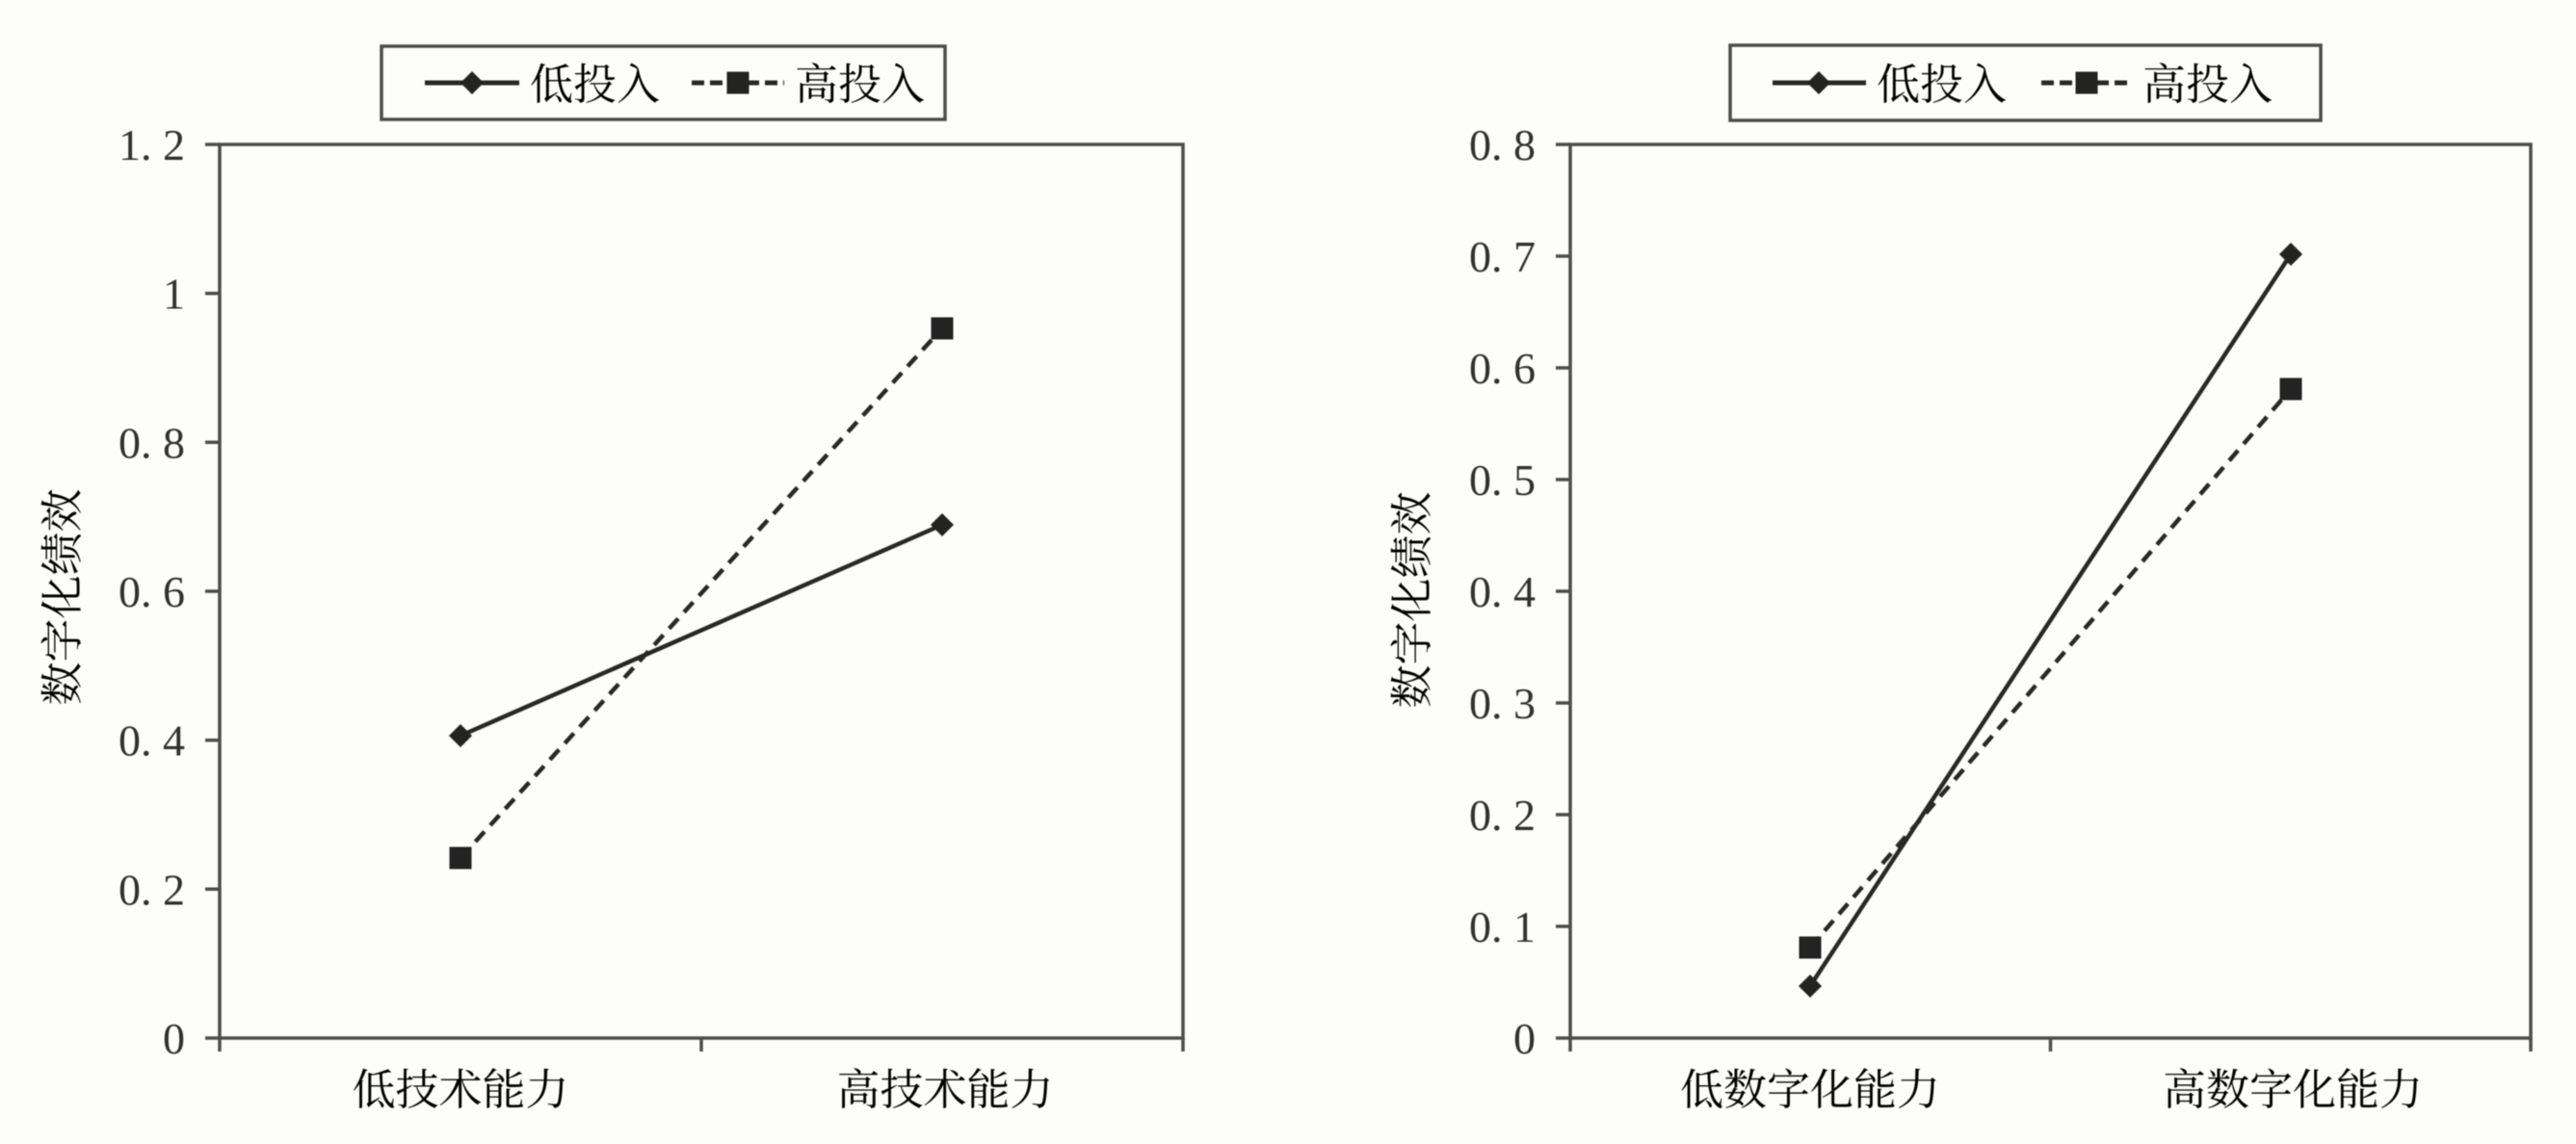 The height and width of the screenshot is (1144, 2576). What do you see at coordinates (1502, 480) in the screenshot?
I see `svg-text: 0. 5` at bounding box center [1502, 480].